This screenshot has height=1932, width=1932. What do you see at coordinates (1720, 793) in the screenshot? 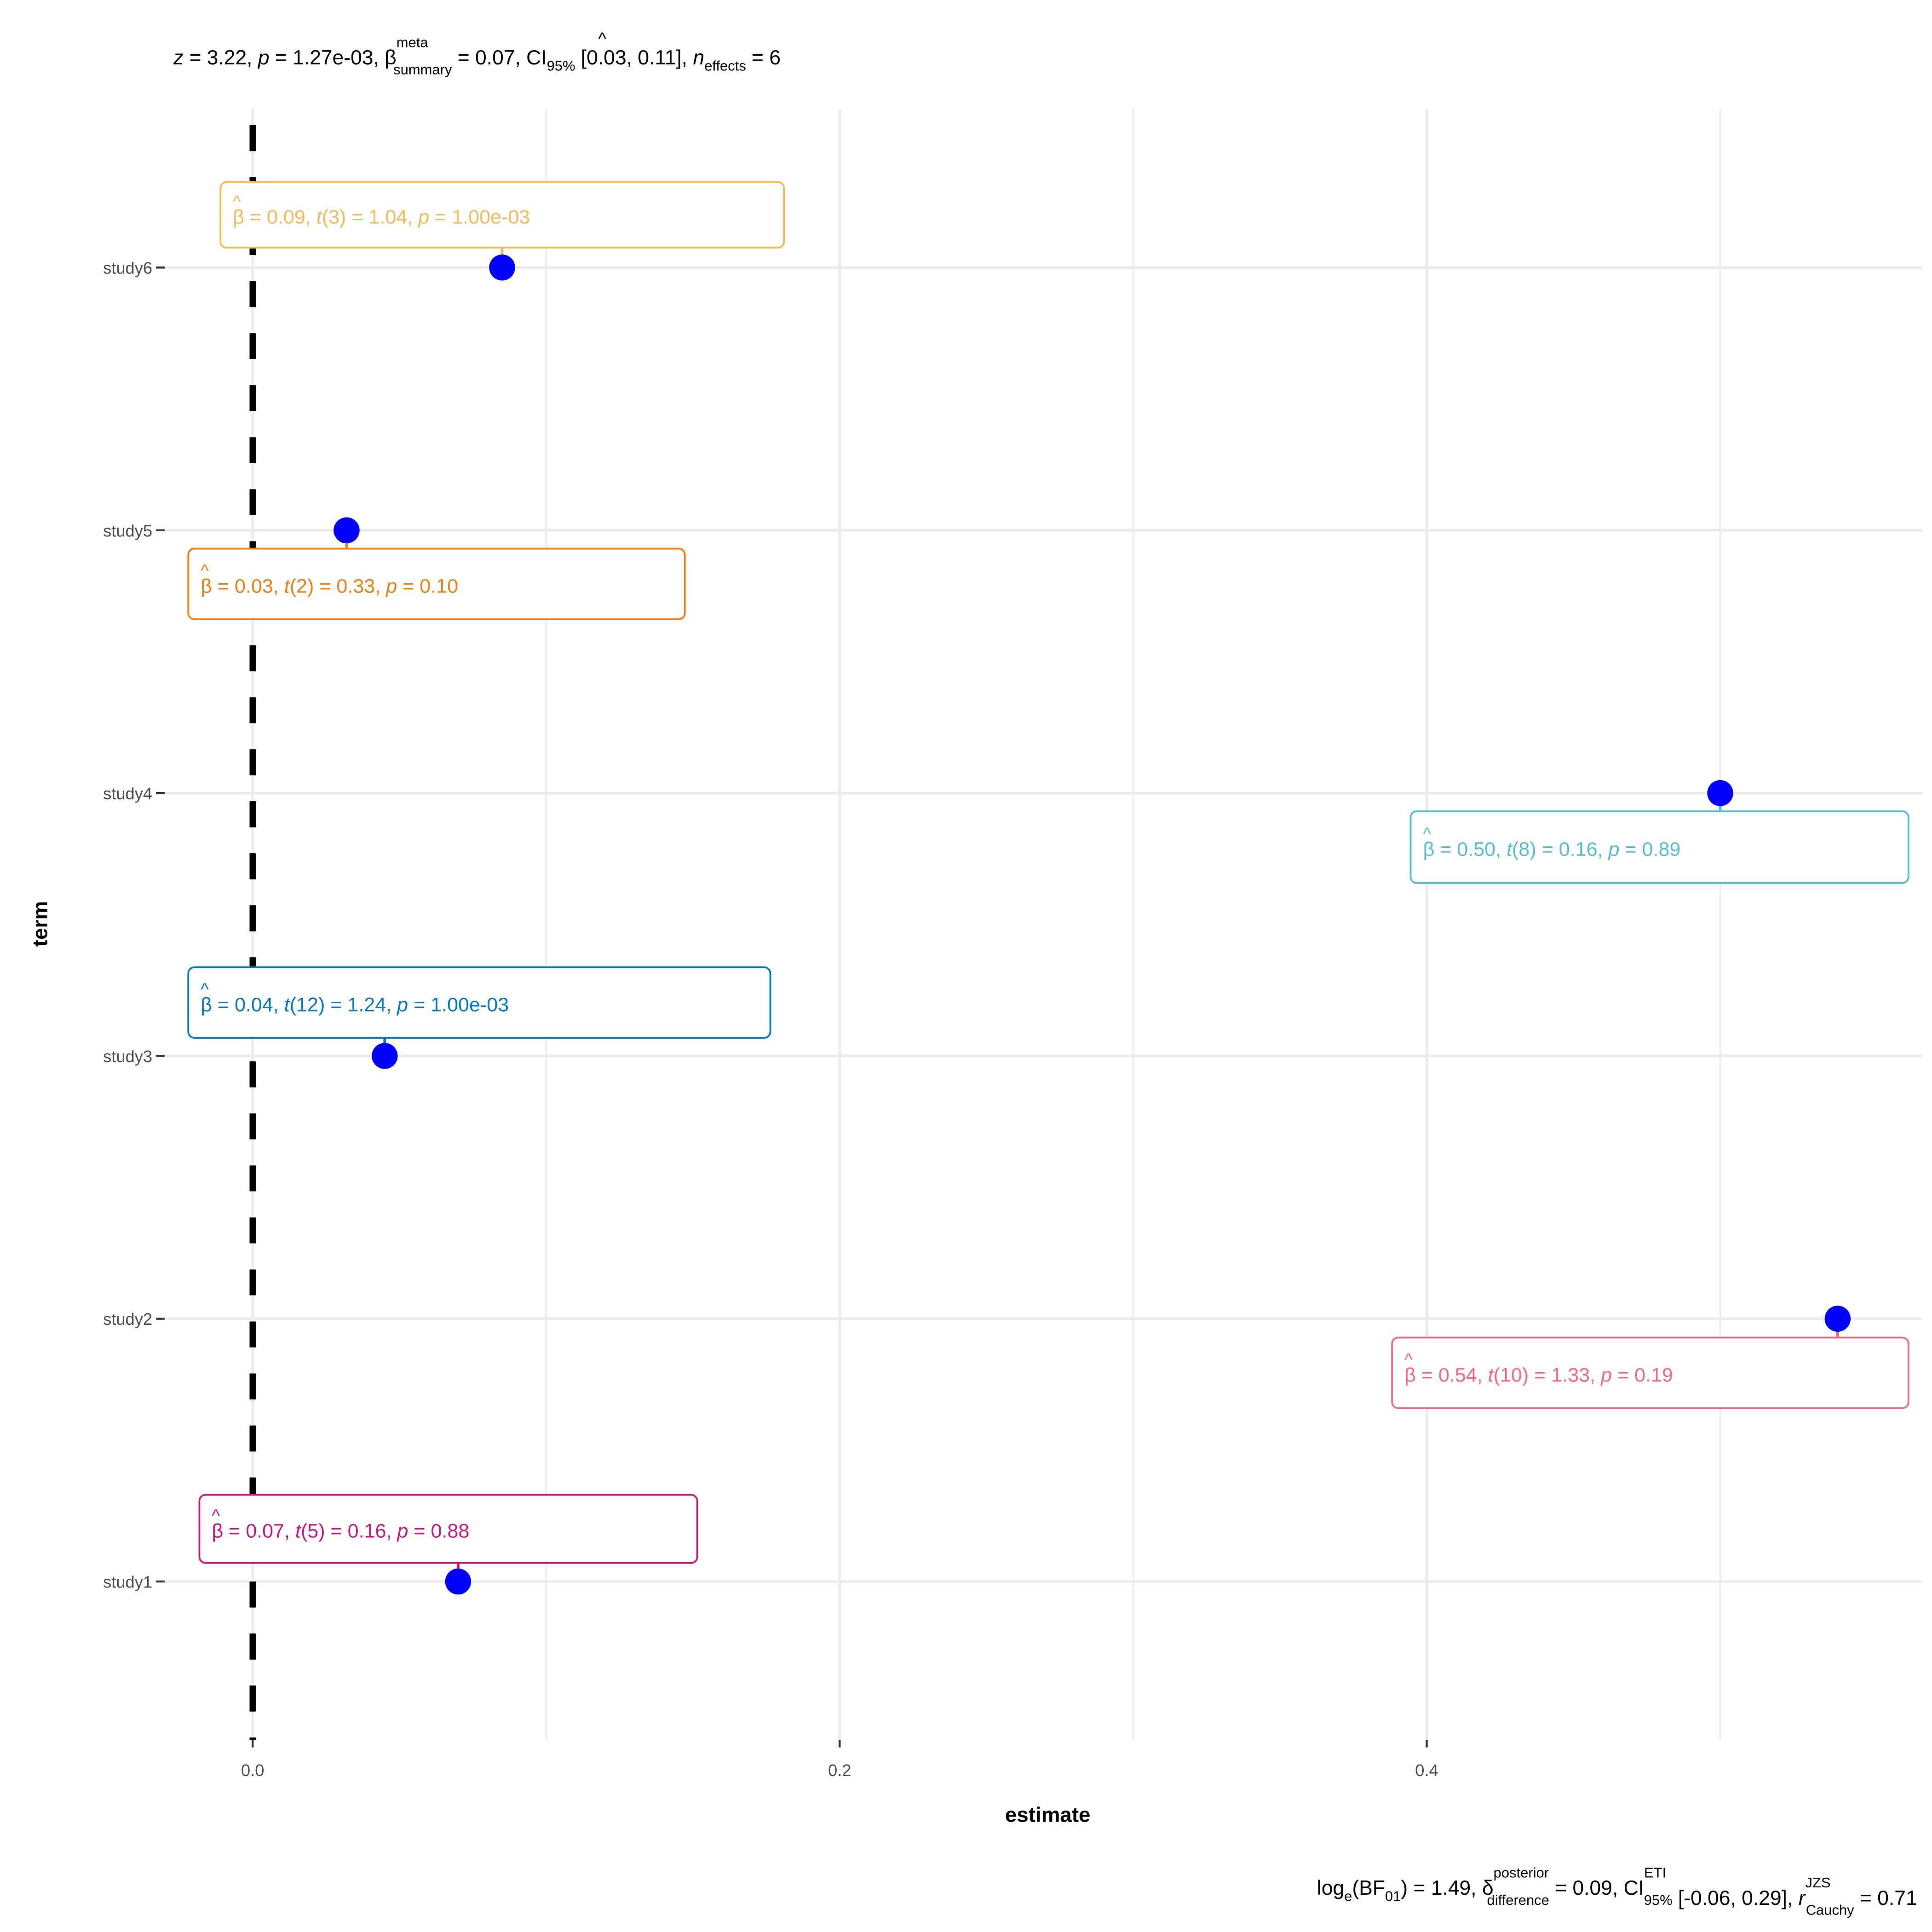
I see `data-point-study4` at bounding box center [1720, 793].